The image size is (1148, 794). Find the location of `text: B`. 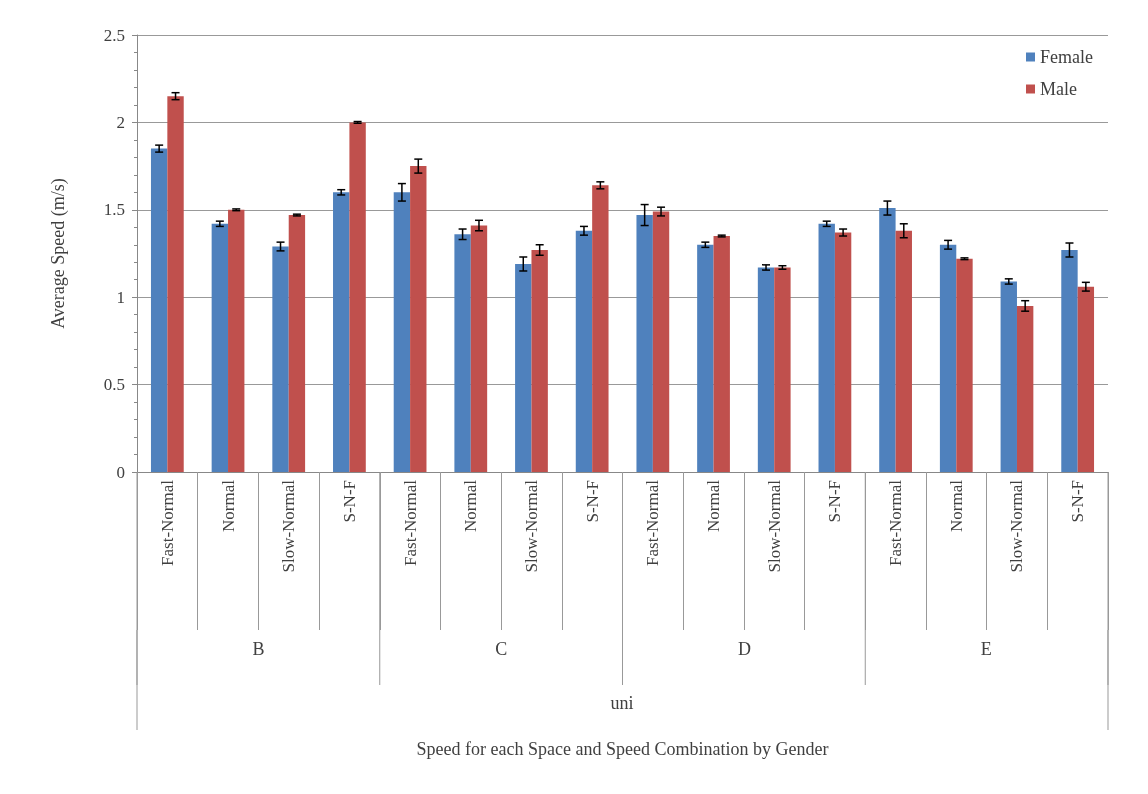

text: B is located at coordinates (258, 649).